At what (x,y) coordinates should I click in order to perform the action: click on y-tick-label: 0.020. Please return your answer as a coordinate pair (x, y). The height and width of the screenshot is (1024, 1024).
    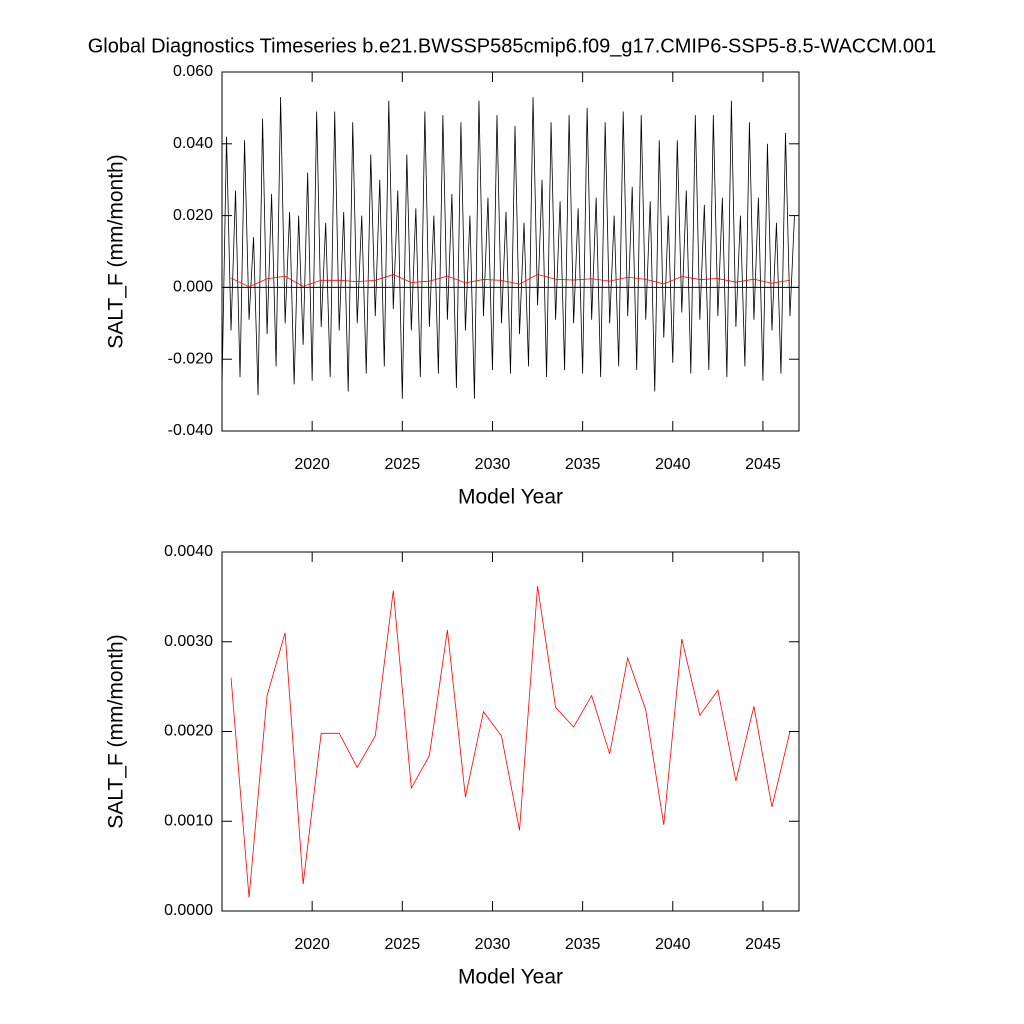
    Looking at the image, I should click on (193, 215).